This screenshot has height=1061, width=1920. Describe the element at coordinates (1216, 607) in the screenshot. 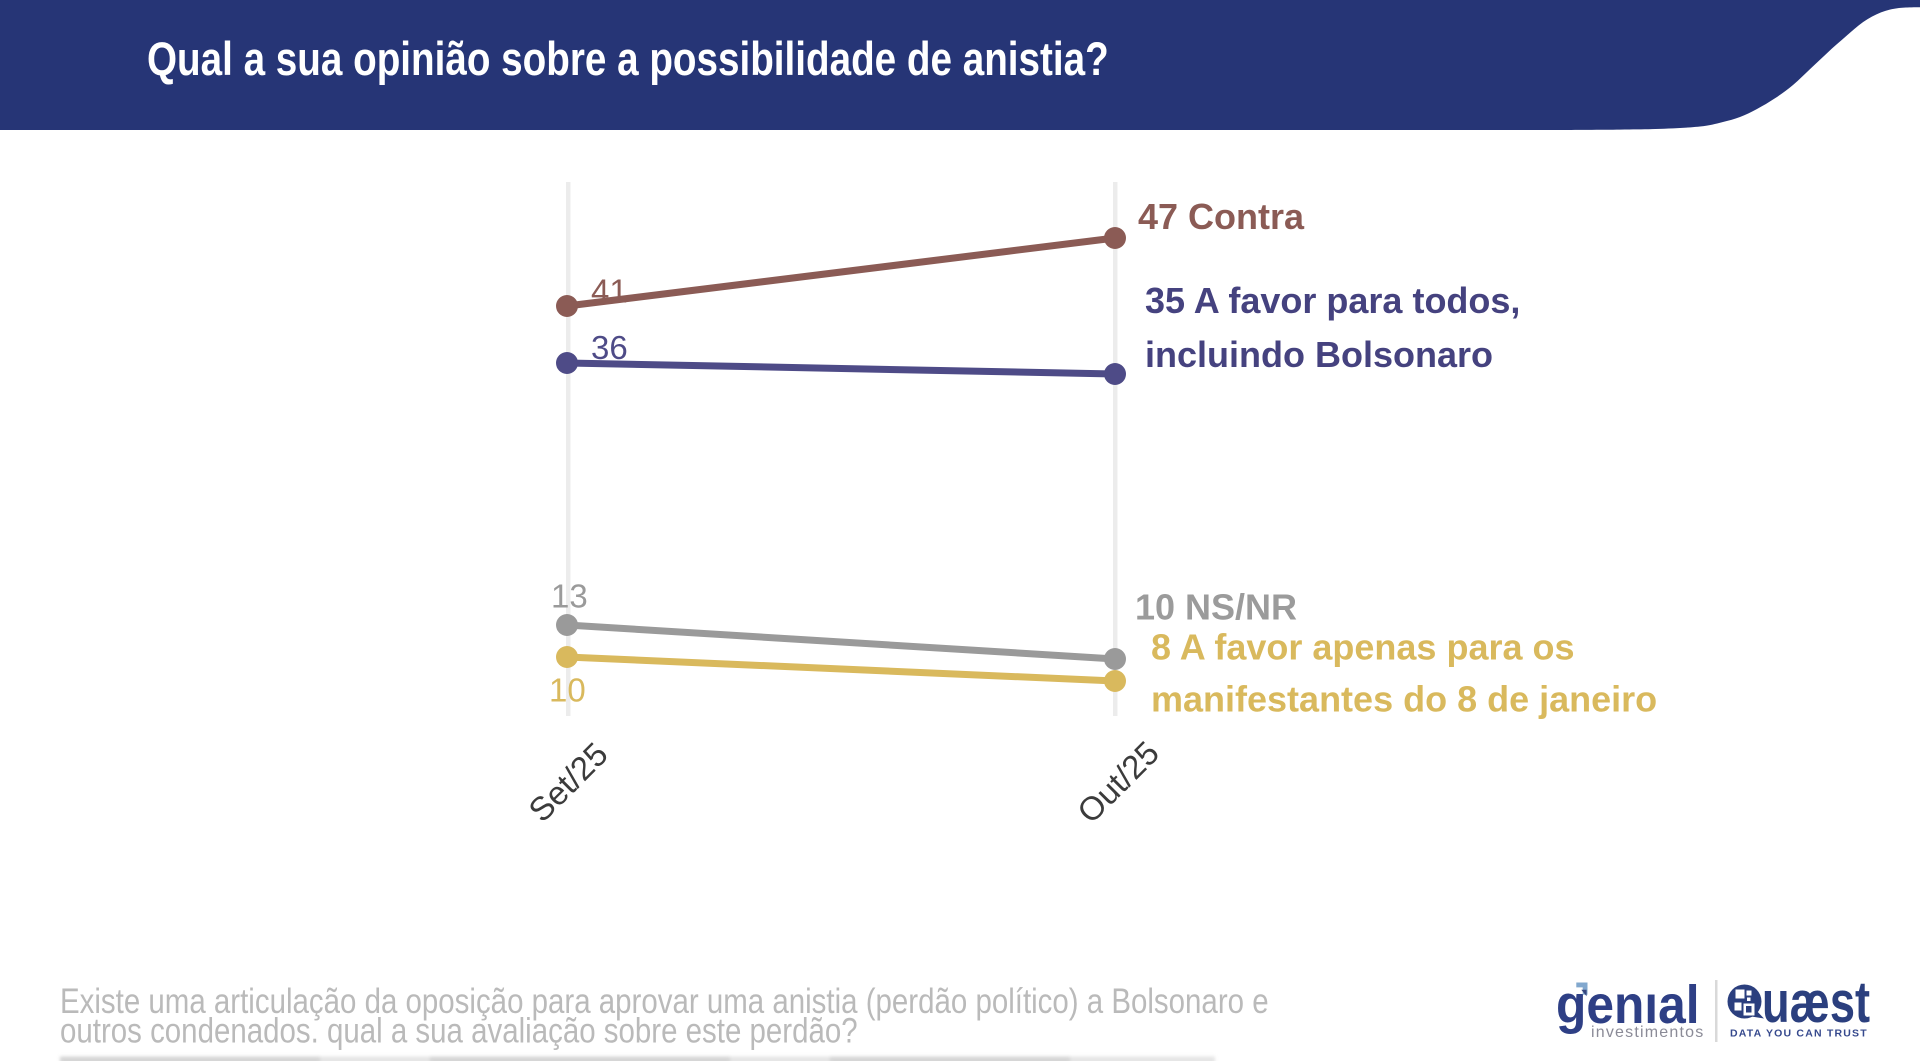

I see `svg-text: 10 NS/NR` at that location.